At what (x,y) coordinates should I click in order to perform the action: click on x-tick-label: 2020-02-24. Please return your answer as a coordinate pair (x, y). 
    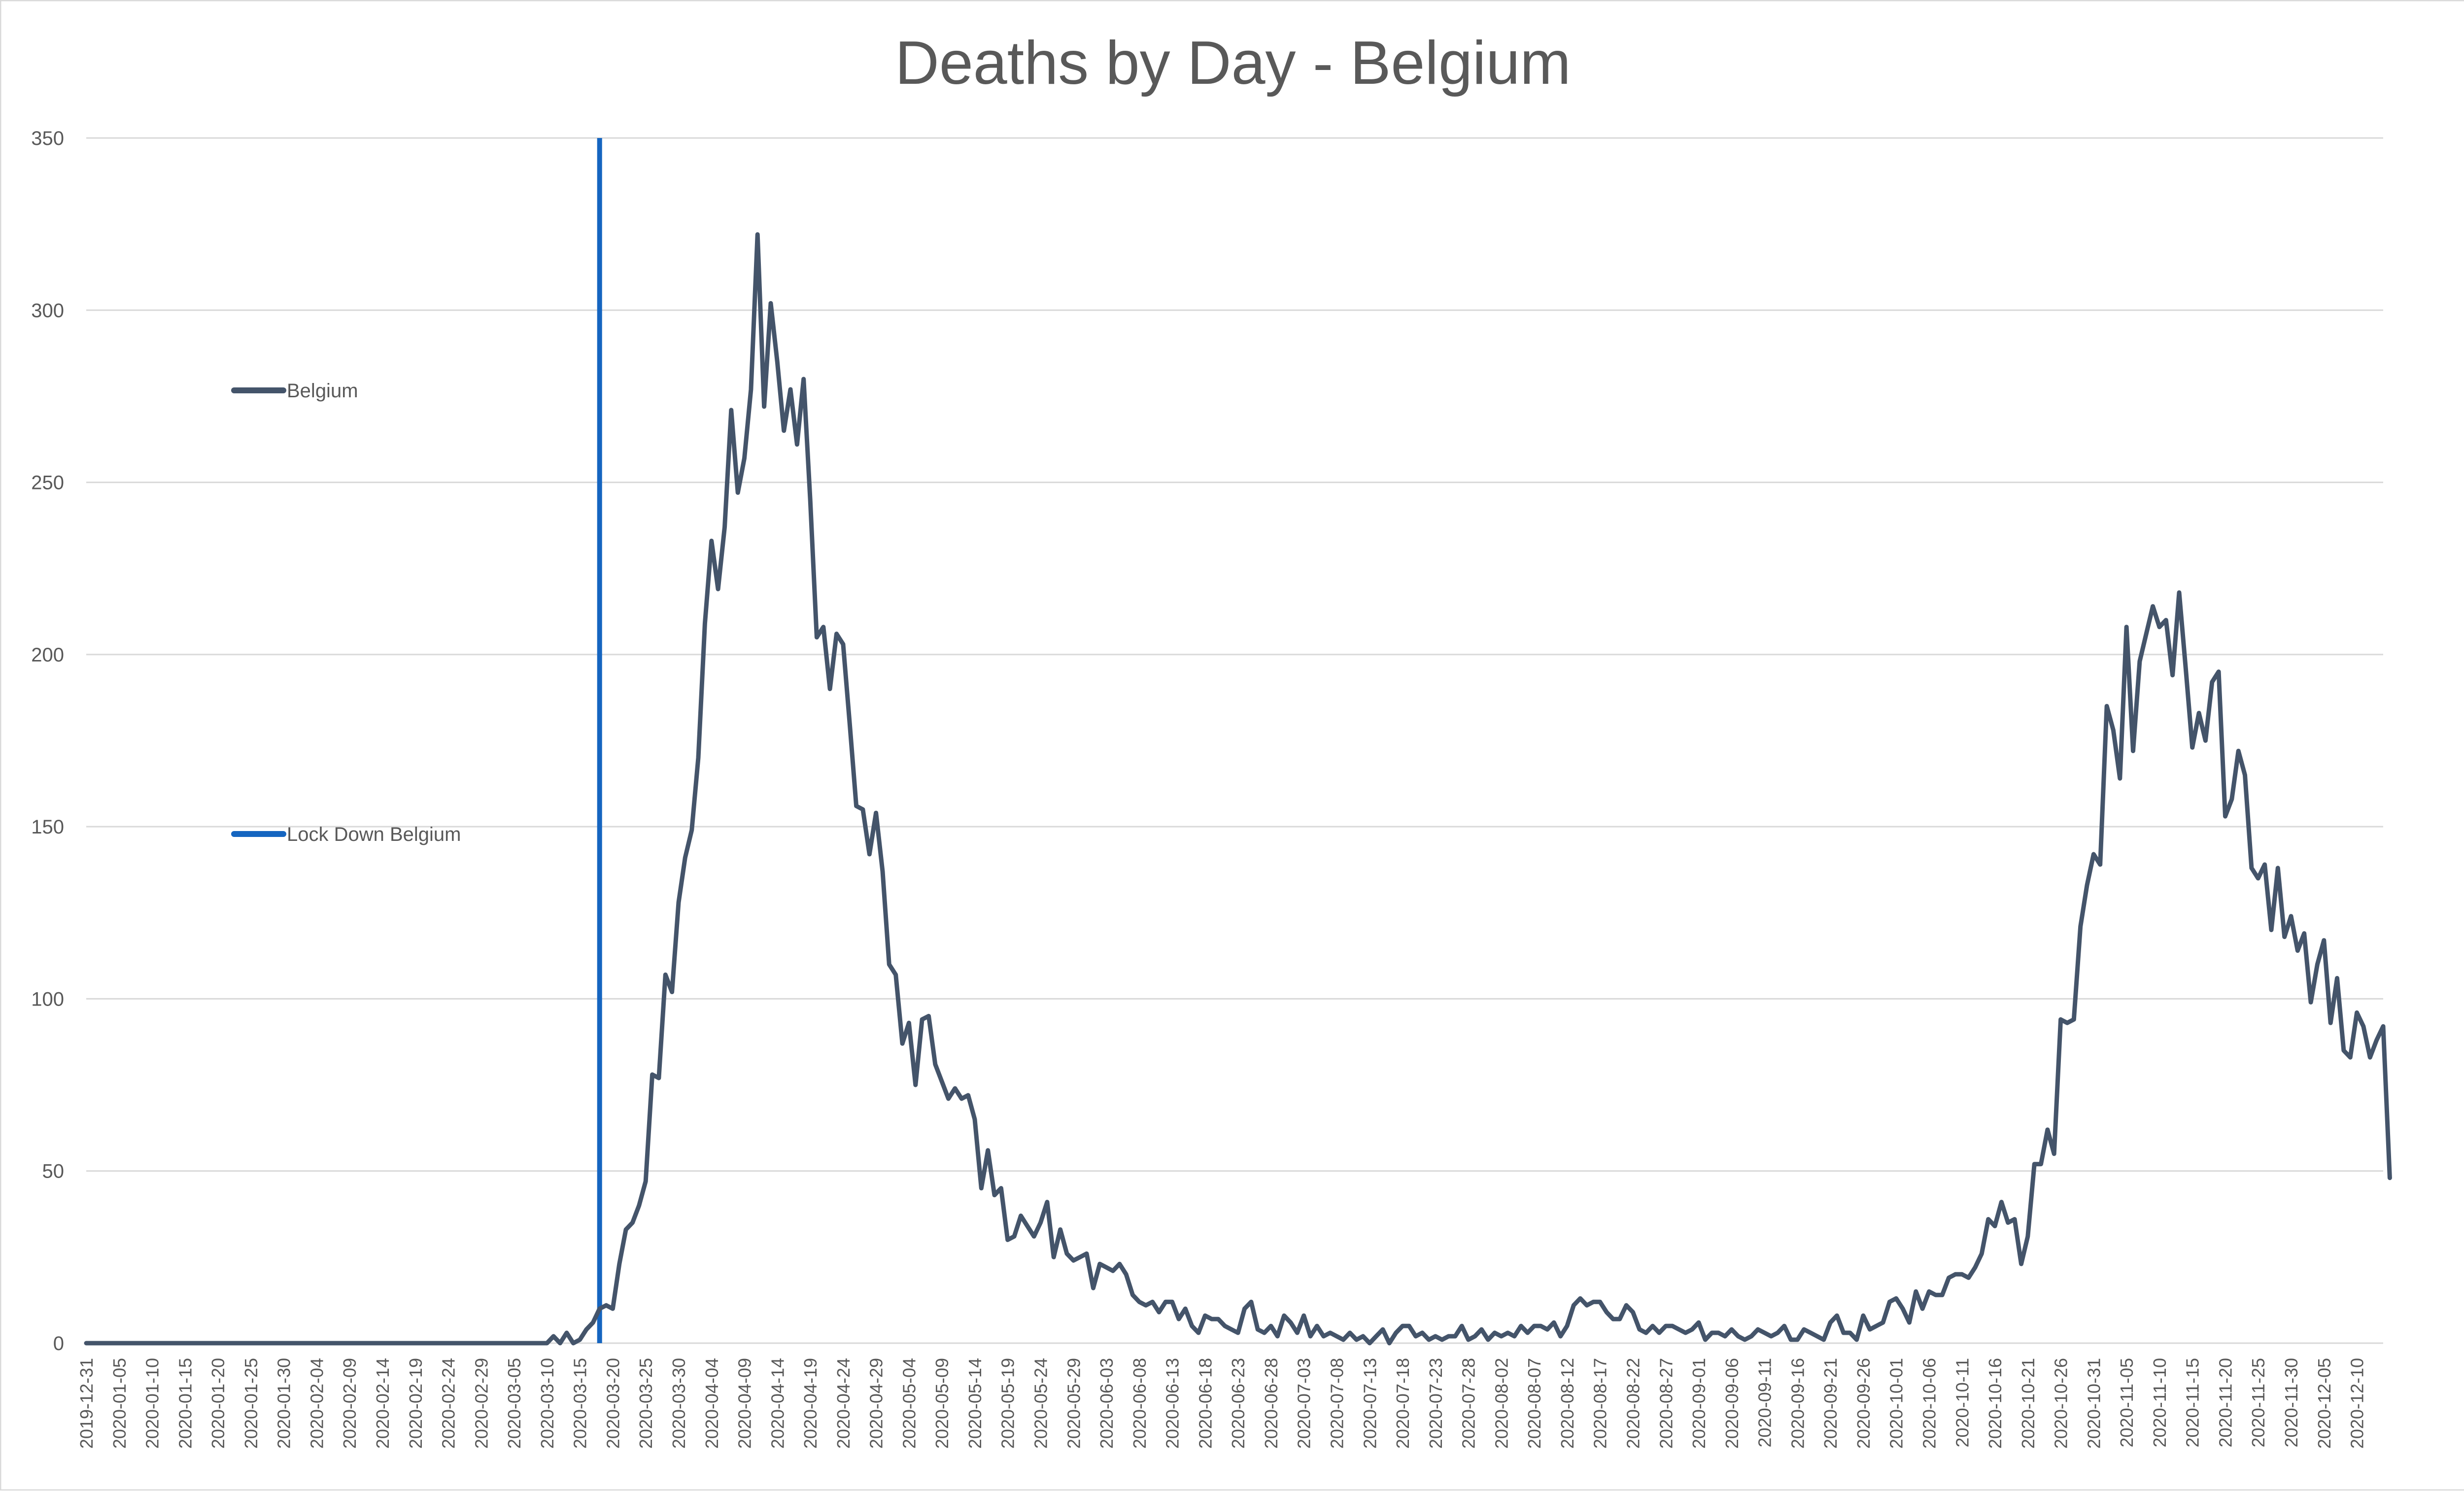
    Looking at the image, I should click on (449, 1403).